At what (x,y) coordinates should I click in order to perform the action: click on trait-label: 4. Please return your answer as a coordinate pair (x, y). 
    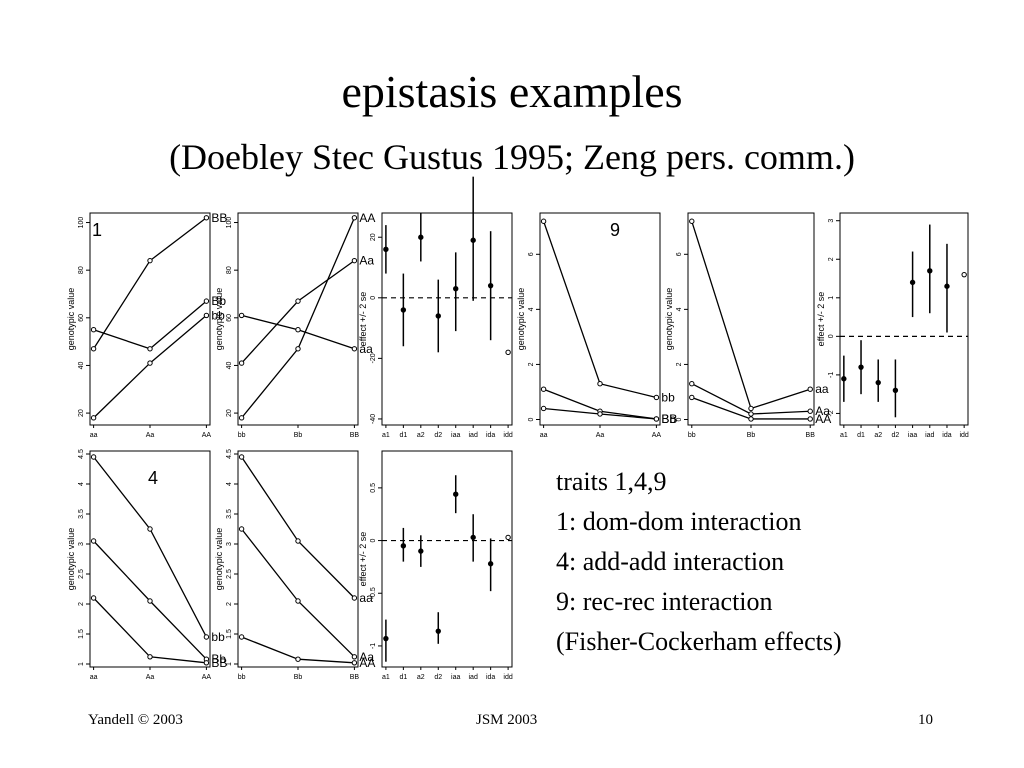
    Looking at the image, I should click on (153, 478).